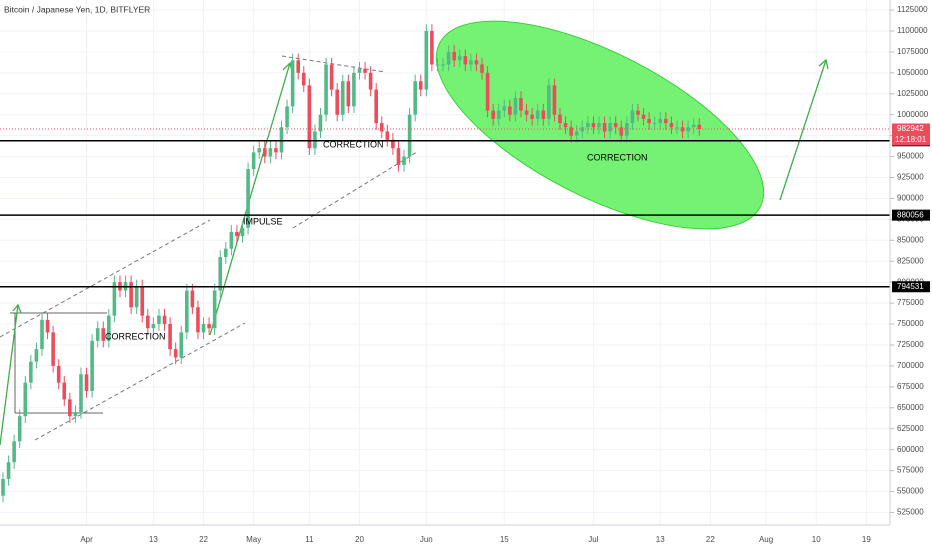 Image resolution: width=932 pixels, height=550 pixels. Describe the element at coordinates (912, 30) in the screenshot. I see `y-tick-label: 1100000` at that location.